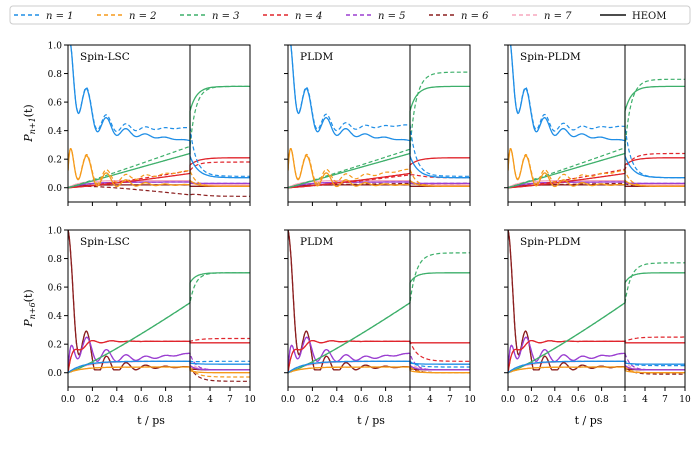 The width and height of the screenshot is (700, 450). Describe the element at coordinates (29, 123) in the screenshot. I see `svg-text: Pn+1(t)` at that location.